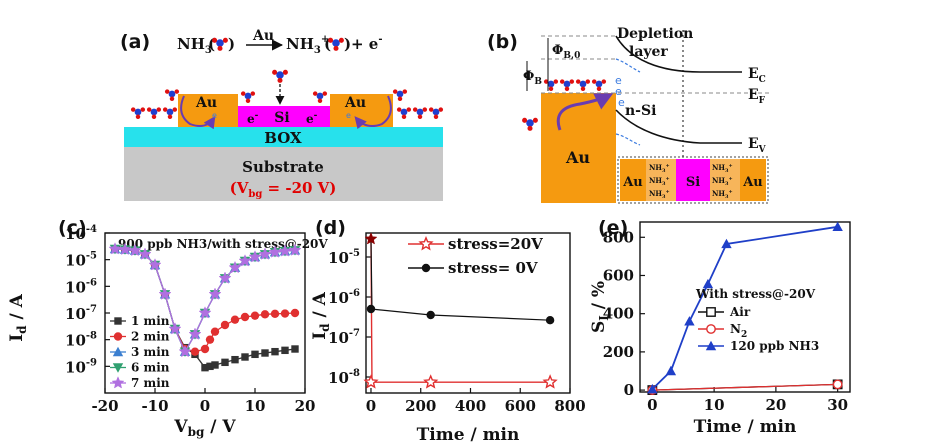 The image size is (929, 448). I want to click on si-label: Si, so click(281, 118).